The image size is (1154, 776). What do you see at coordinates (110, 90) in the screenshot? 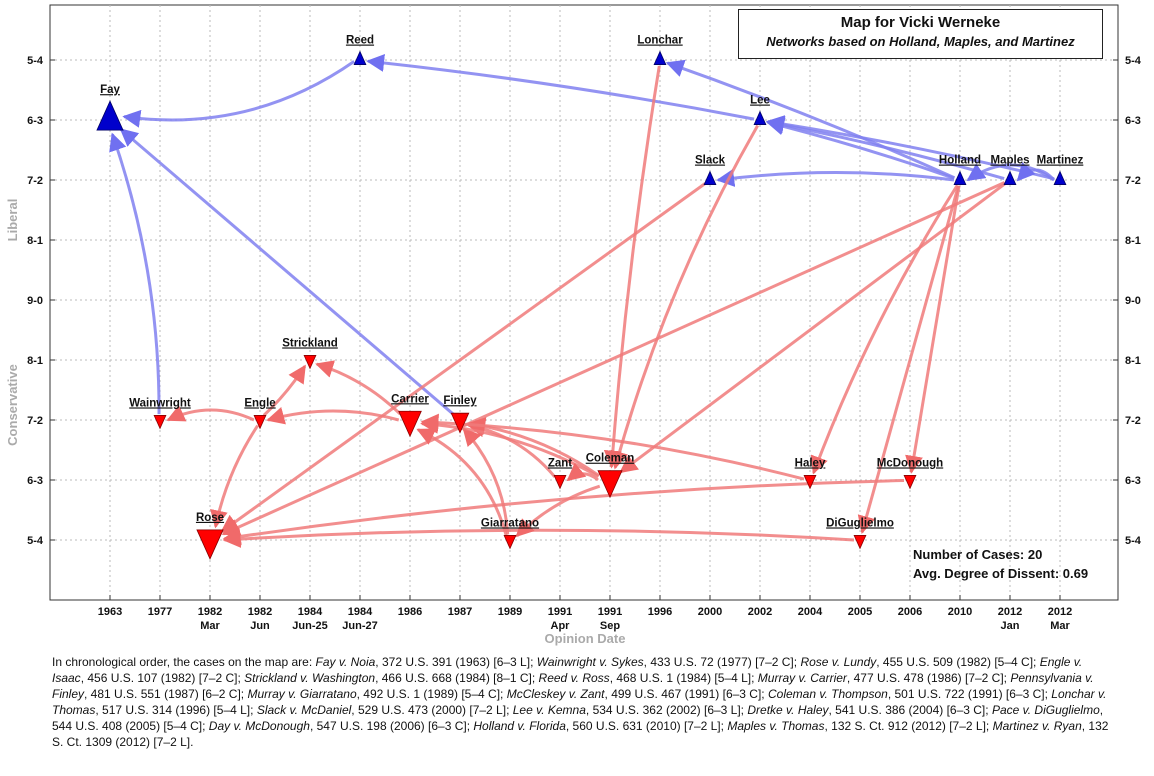
I see `case-node-label: Fay` at bounding box center [110, 90].